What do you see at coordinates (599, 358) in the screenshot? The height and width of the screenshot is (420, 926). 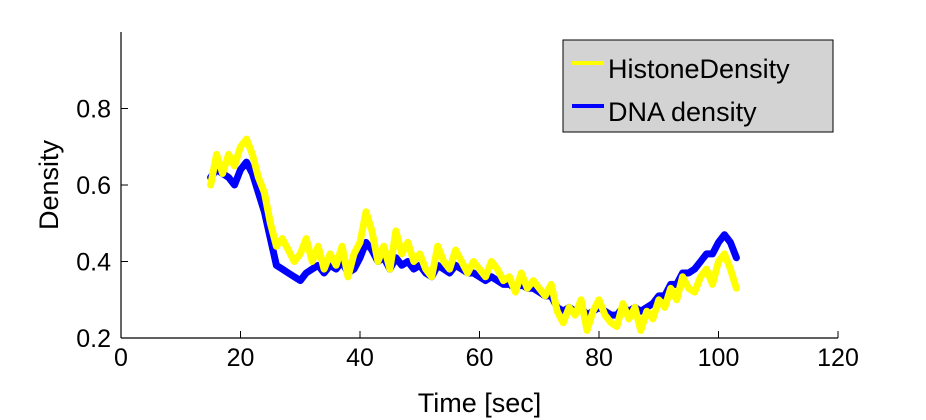 I see `x-tick-label: 80` at bounding box center [599, 358].